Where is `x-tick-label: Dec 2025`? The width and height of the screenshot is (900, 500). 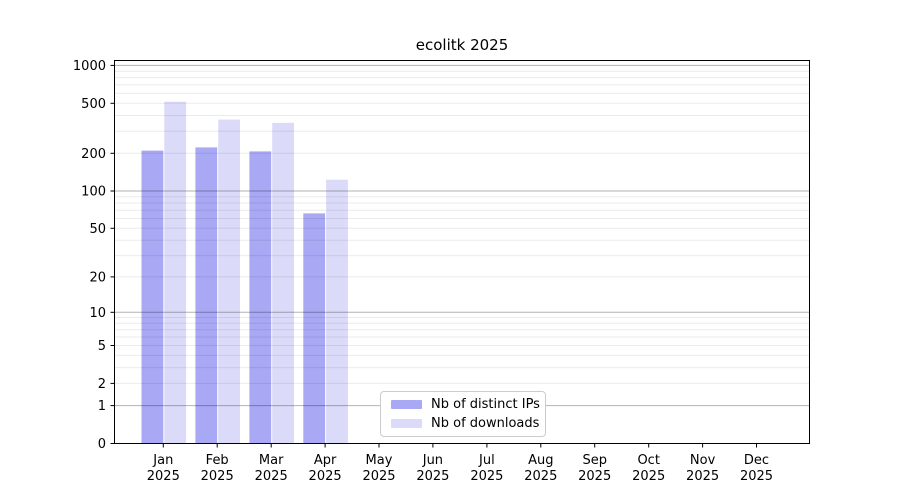 x-tick-label: Dec 2025 is located at coordinates (756, 468).